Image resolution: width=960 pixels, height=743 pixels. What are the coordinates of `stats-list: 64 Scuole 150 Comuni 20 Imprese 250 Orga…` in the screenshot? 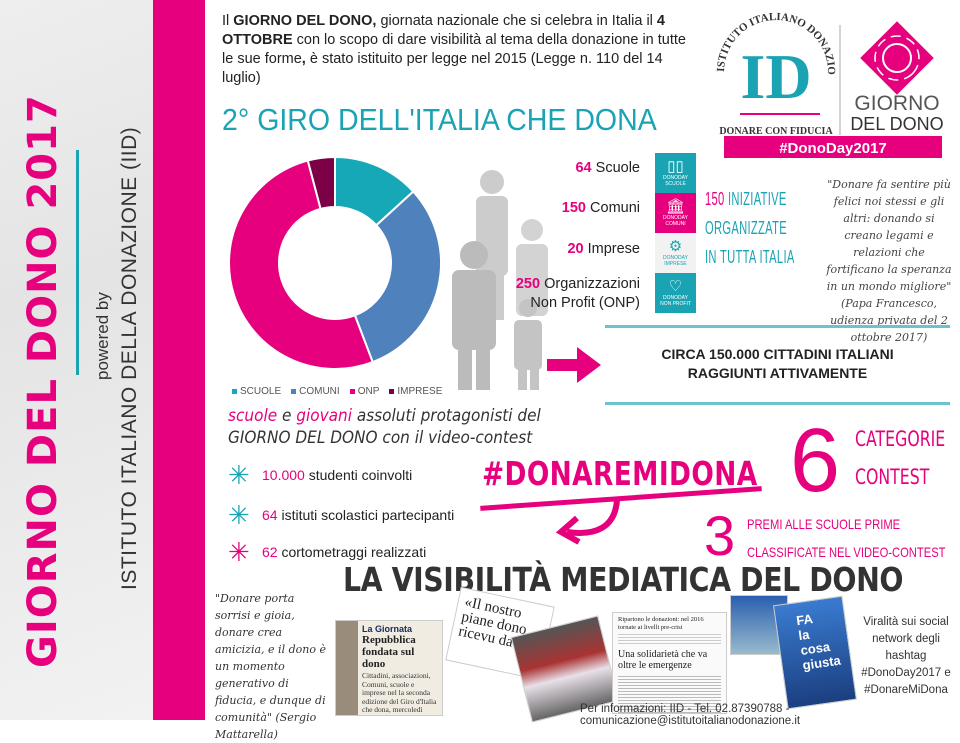 It's located at (577, 235).